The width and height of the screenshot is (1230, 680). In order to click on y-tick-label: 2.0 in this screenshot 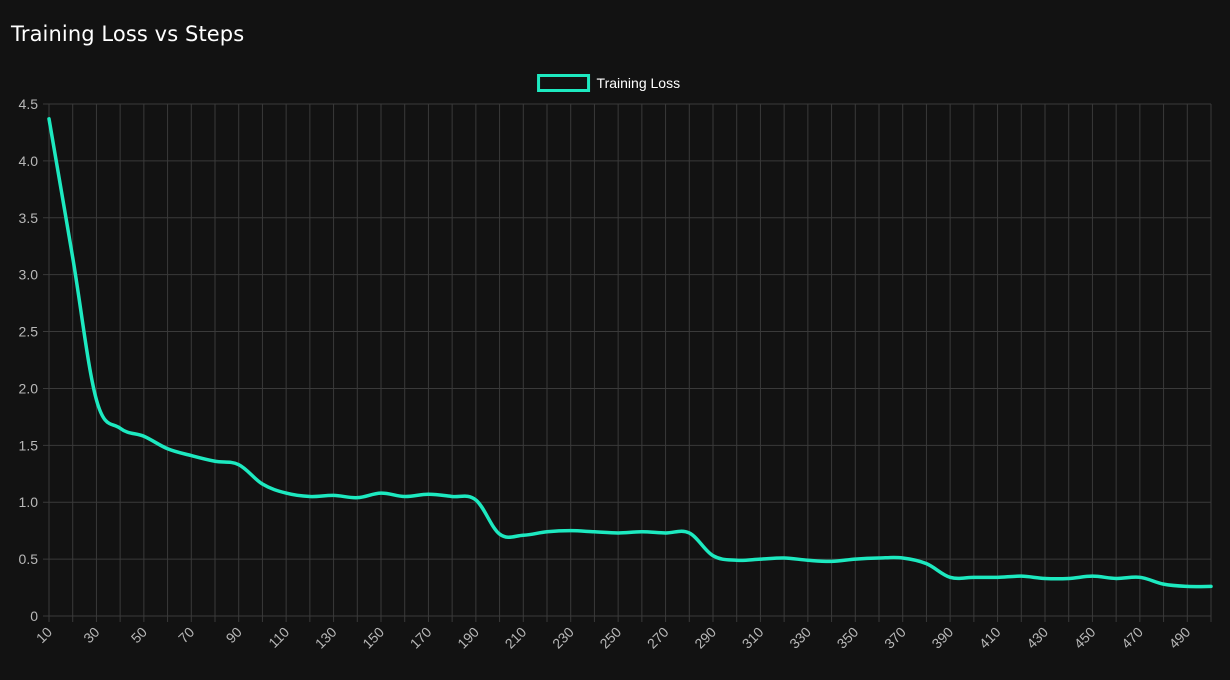, I will do `click(29, 388)`.